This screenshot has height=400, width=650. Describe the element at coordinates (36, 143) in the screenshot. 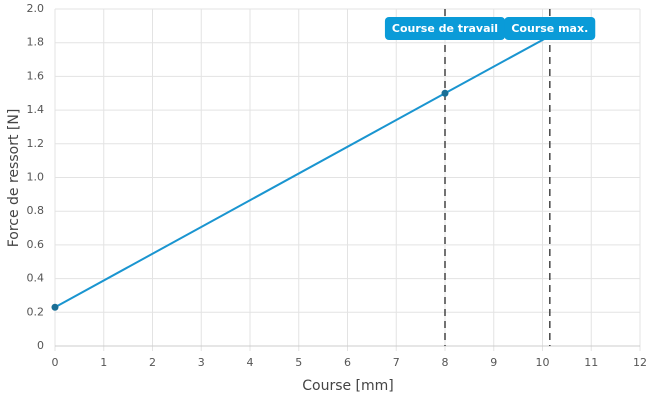

I see `y-tick-label: 1.2` at that location.